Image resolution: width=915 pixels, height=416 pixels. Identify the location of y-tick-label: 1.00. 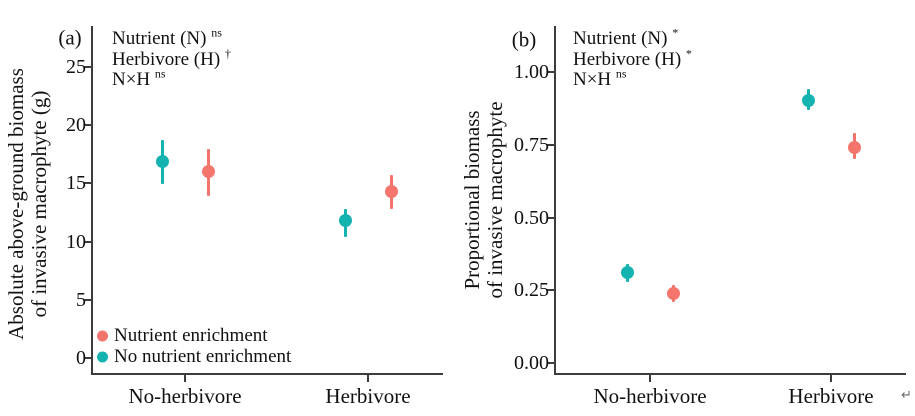
(531, 71).